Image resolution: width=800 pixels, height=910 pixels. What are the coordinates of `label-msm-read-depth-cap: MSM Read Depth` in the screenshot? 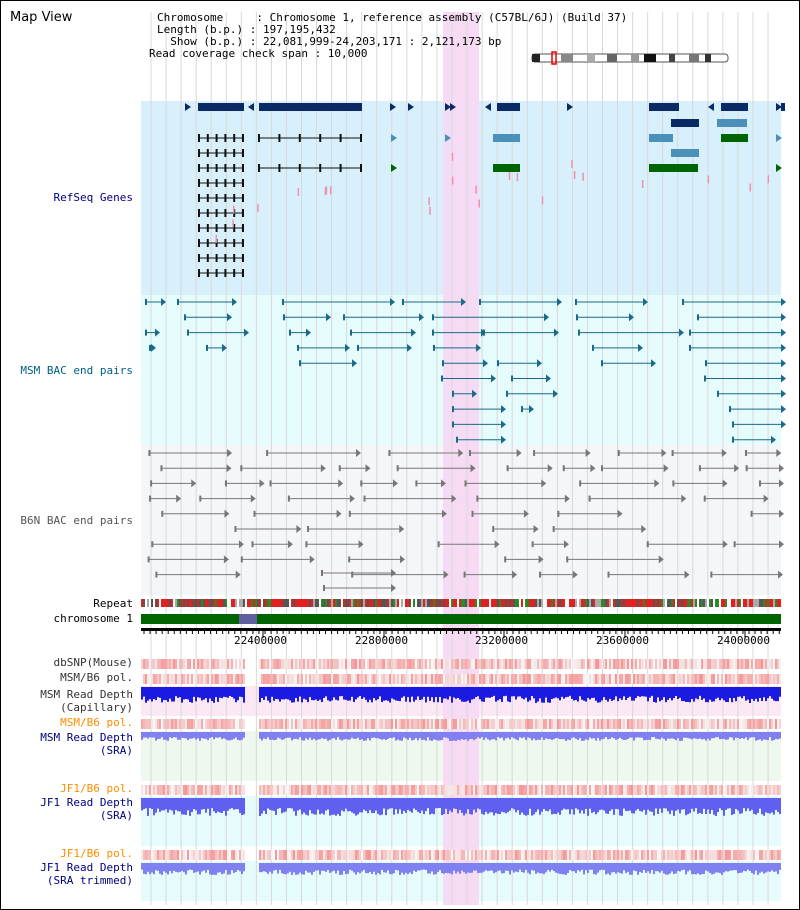 It's located at (86, 694).